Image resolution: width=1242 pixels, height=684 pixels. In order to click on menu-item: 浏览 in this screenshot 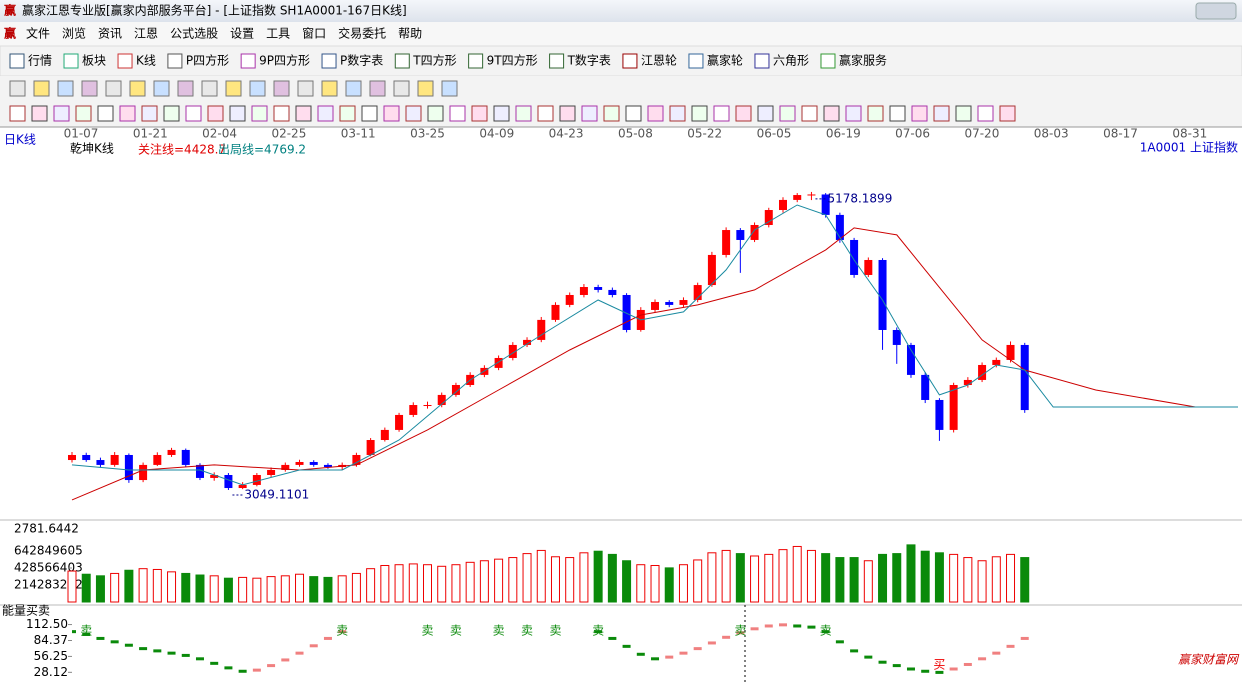, I will do `click(74, 33)`.